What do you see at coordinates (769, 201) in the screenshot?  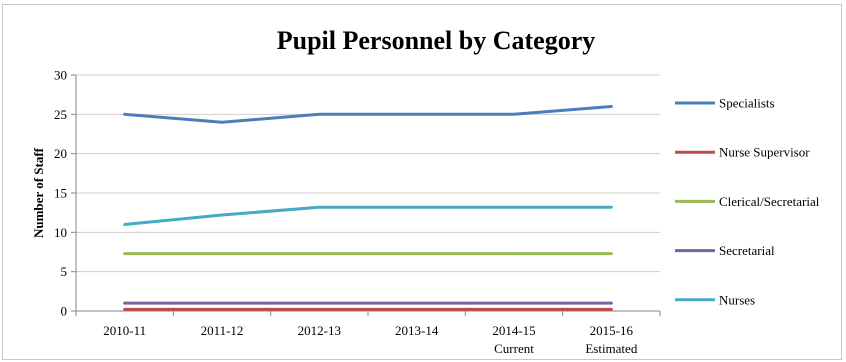 I see `legend-label-clerical-secretarial: Clerical/Secretarial` at bounding box center [769, 201].